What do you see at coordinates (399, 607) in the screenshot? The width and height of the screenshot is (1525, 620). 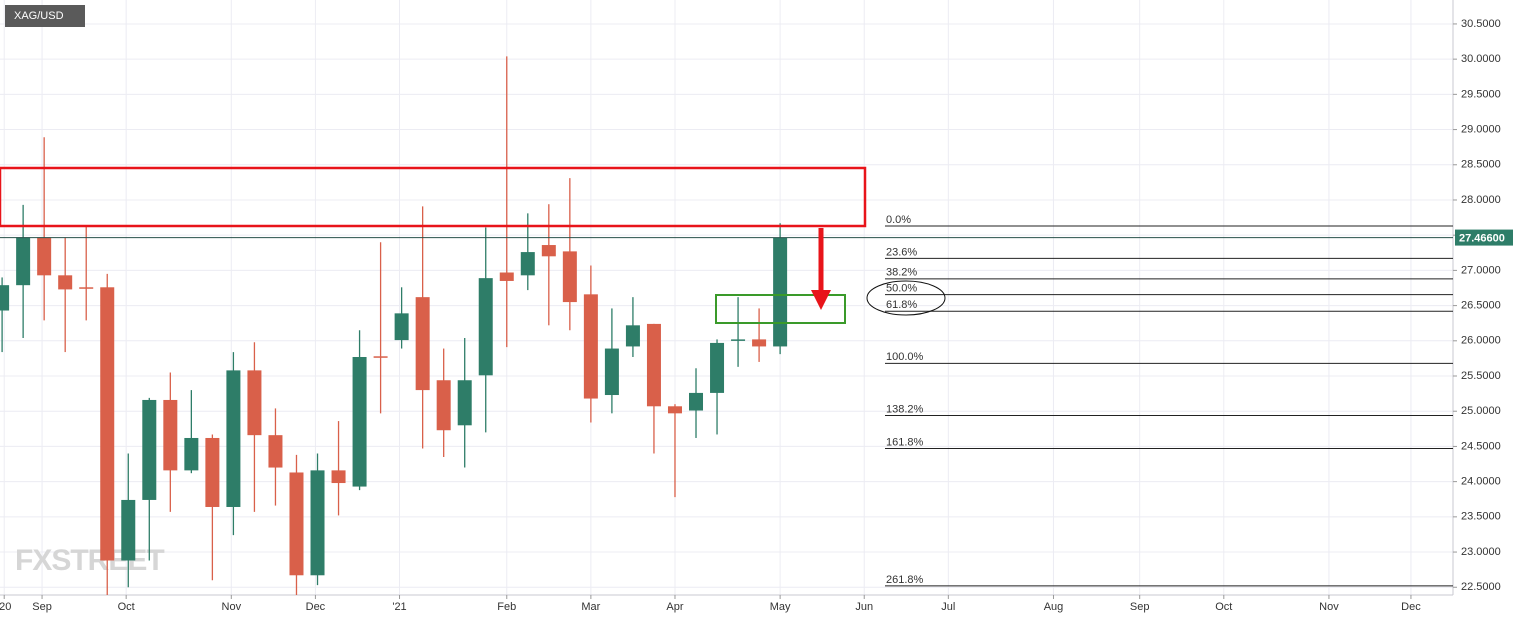 I see `x-tick-label: '21` at bounding box center [399, 607].